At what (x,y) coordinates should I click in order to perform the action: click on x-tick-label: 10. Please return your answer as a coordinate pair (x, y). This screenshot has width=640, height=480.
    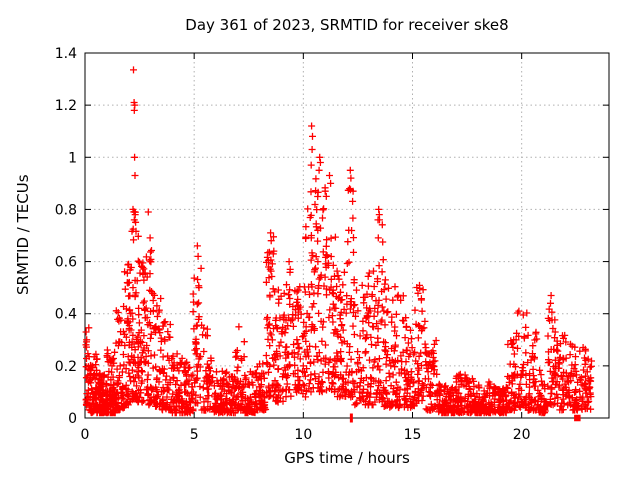
    Looking at the image, I should click on (303, 435).